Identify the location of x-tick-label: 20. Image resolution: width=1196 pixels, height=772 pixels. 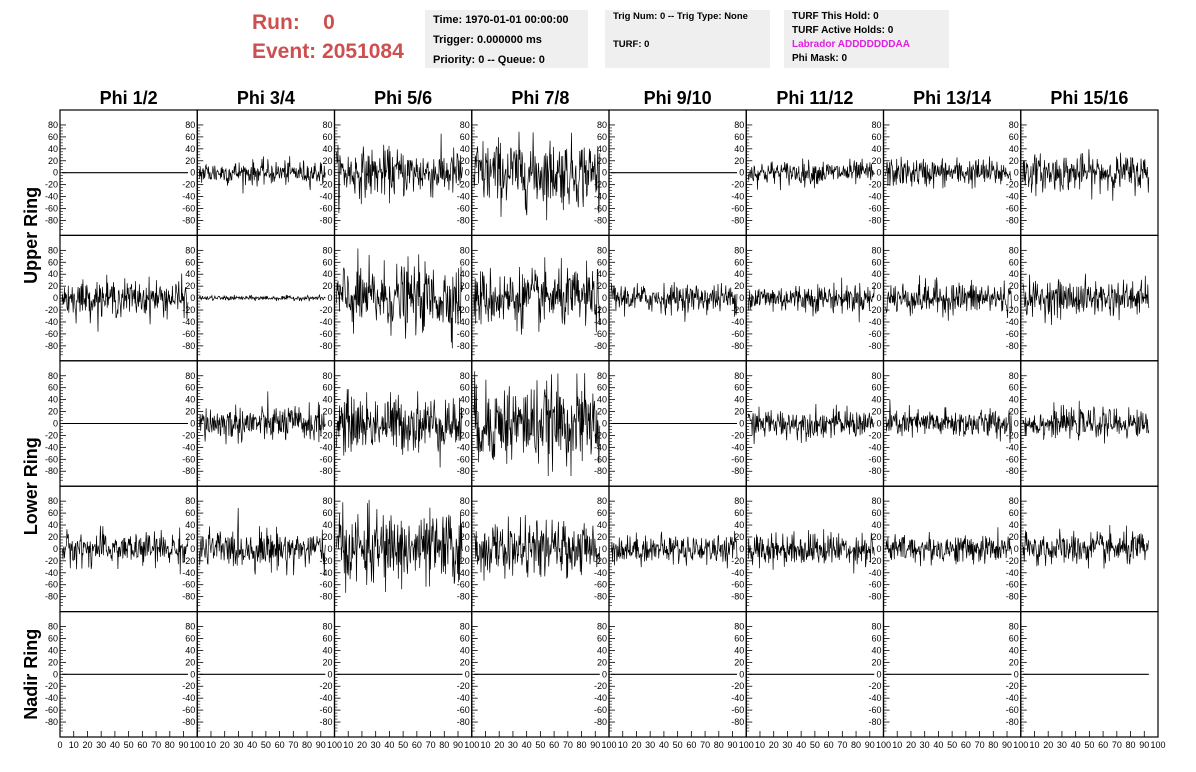
(225, 745).